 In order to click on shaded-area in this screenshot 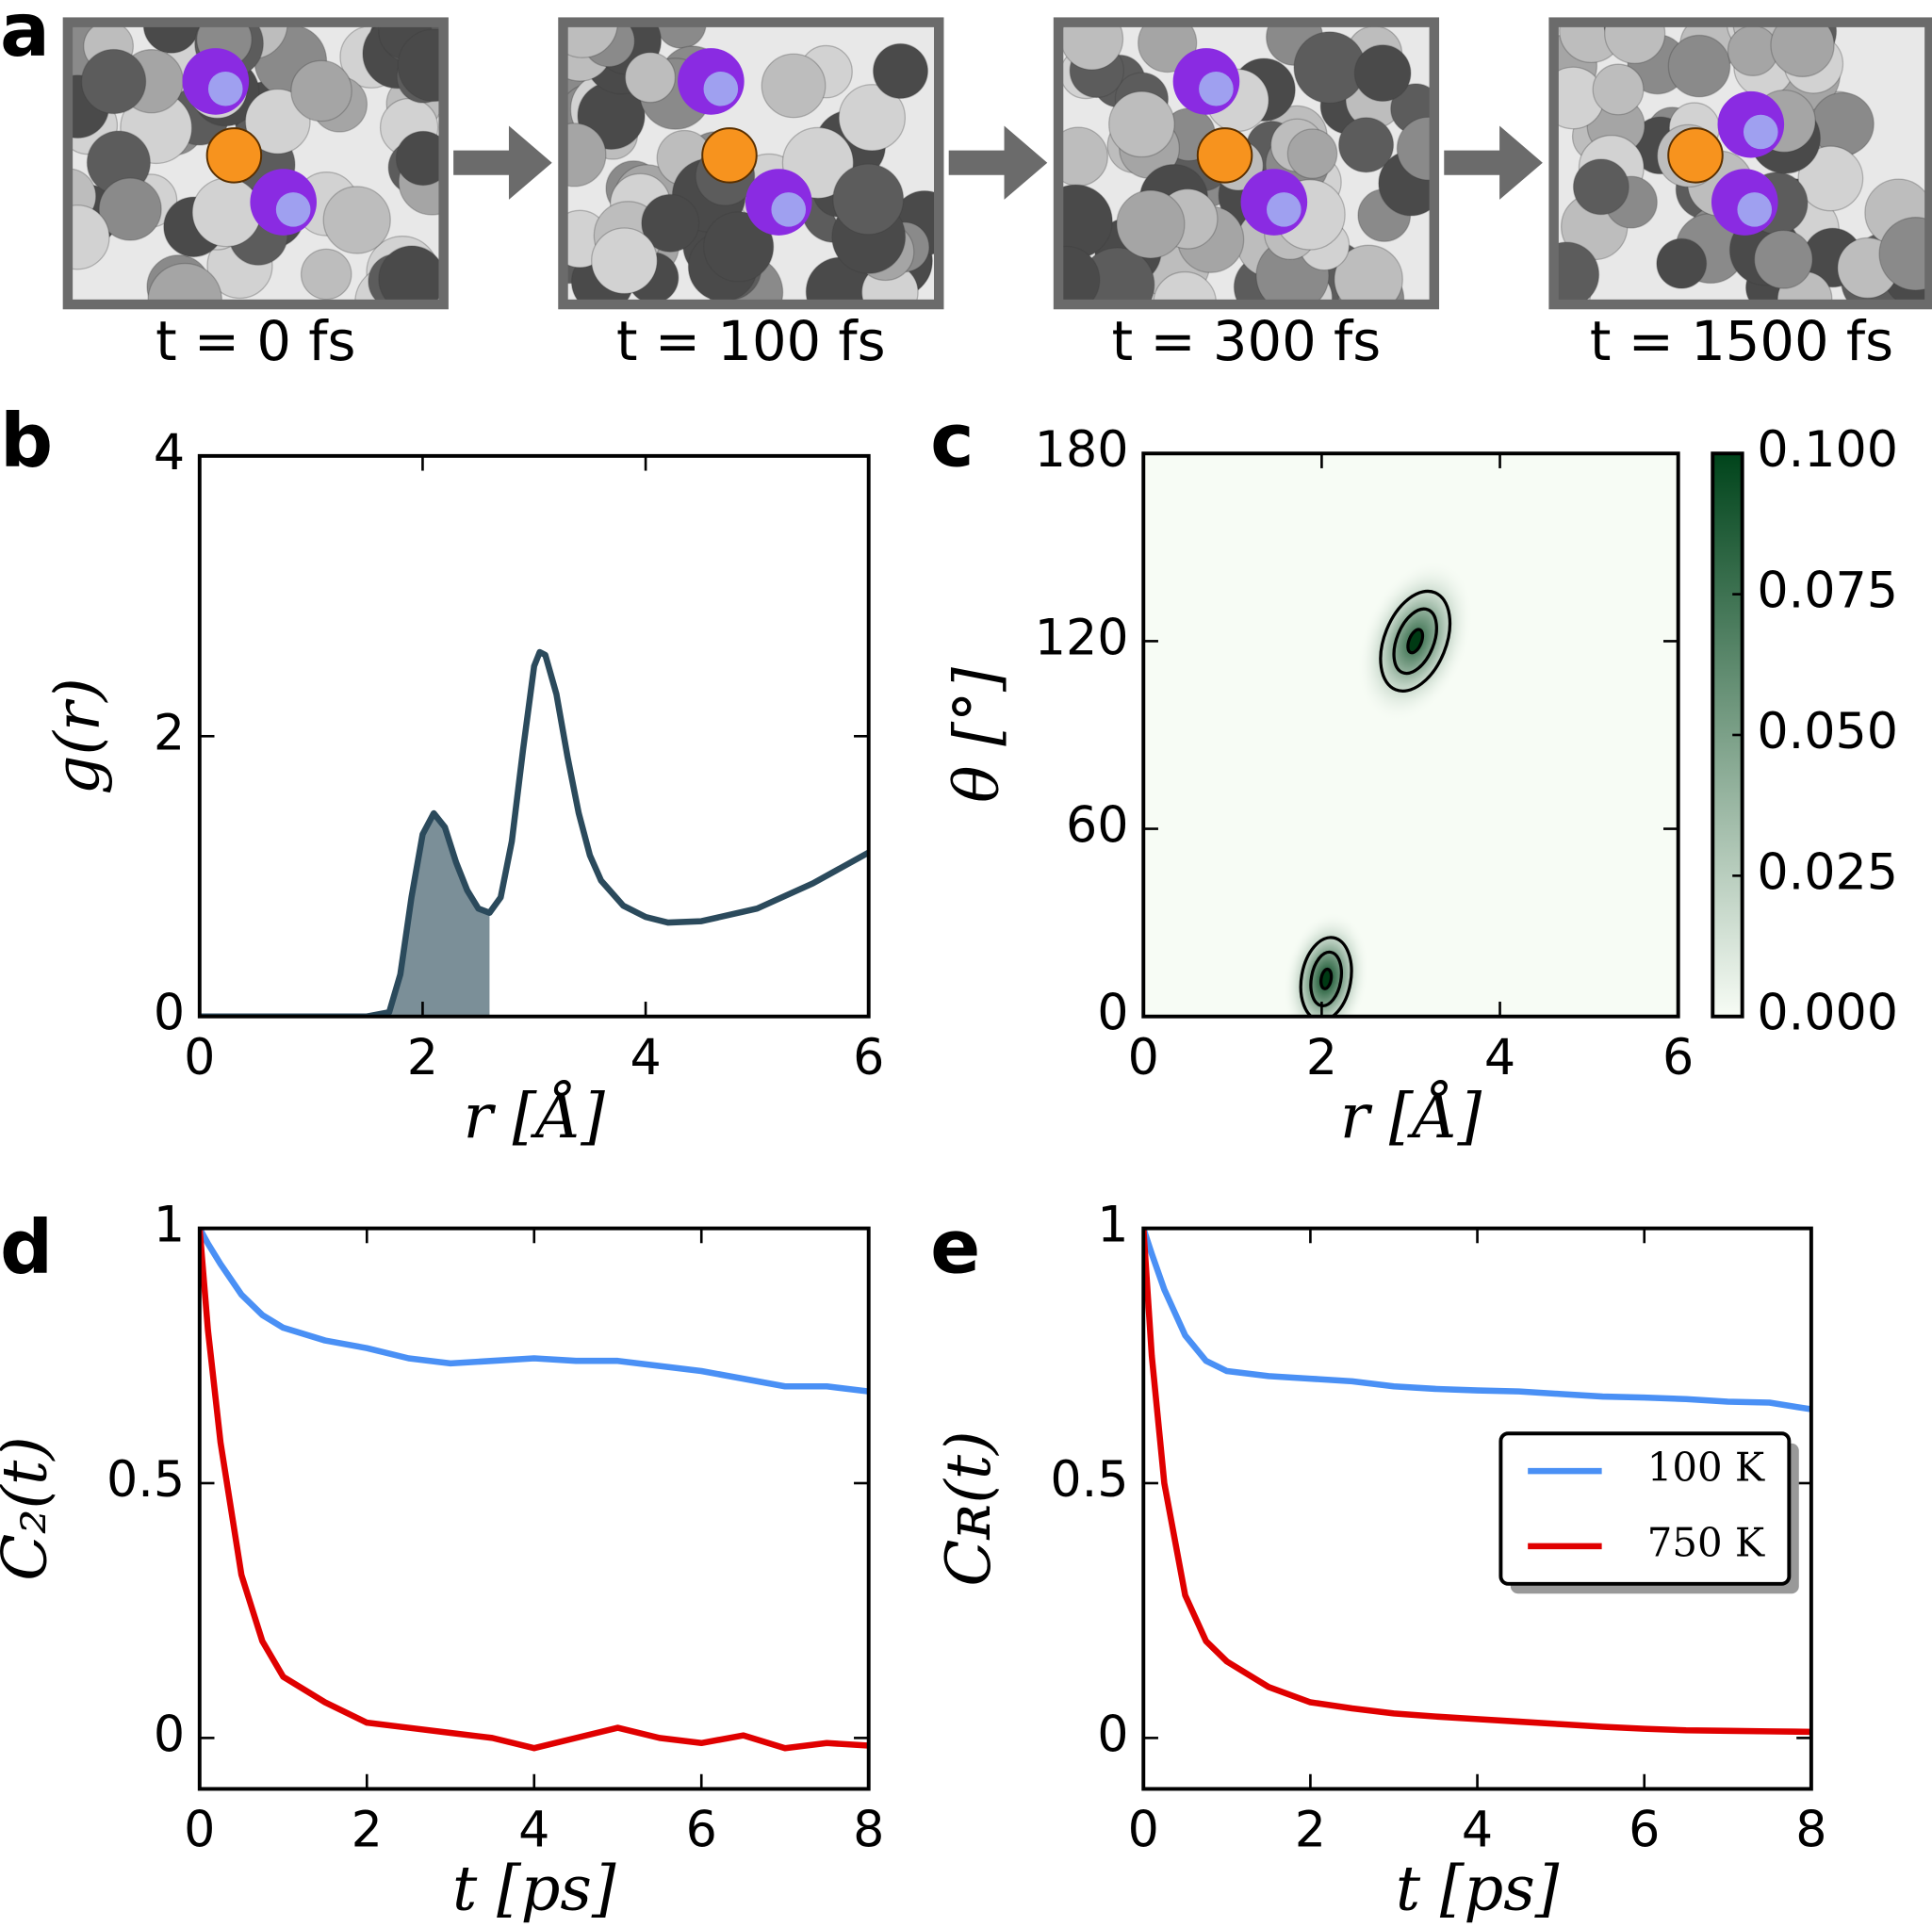, I will do `click(344, 915)`.